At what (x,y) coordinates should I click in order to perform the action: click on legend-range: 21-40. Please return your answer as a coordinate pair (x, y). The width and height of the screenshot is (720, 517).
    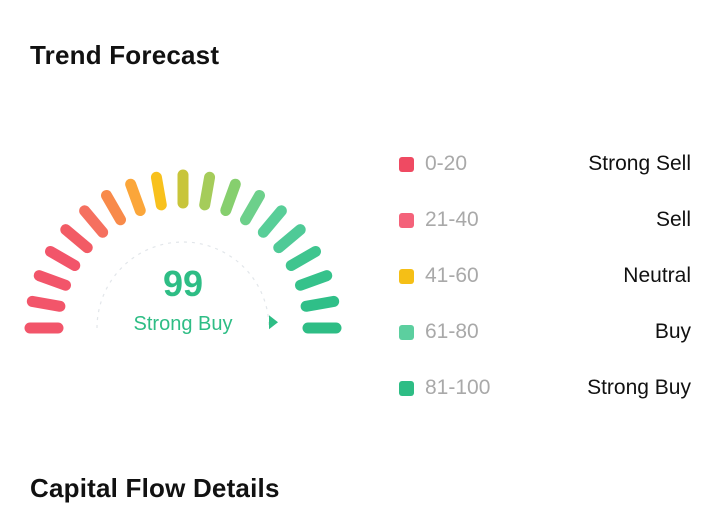
    Looking at the image, I should click on (452, 219).